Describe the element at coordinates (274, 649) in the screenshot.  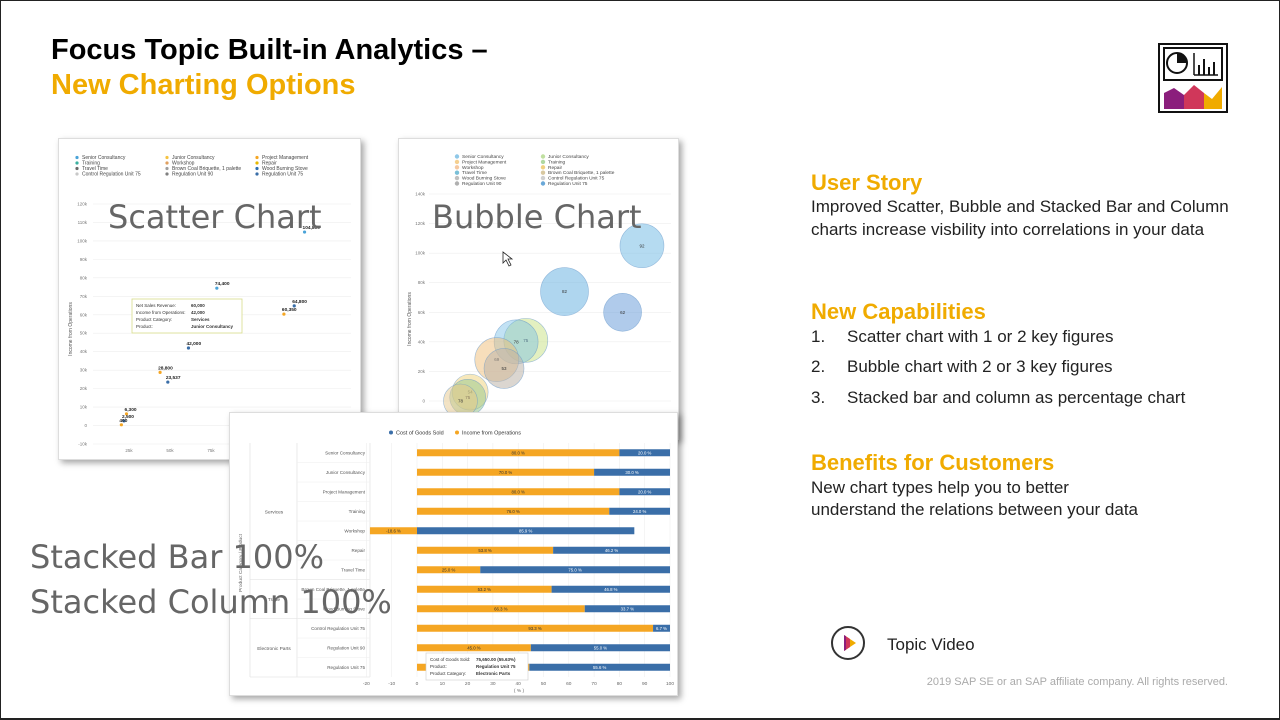
I see `group-label: Electronic Parts` at that location.